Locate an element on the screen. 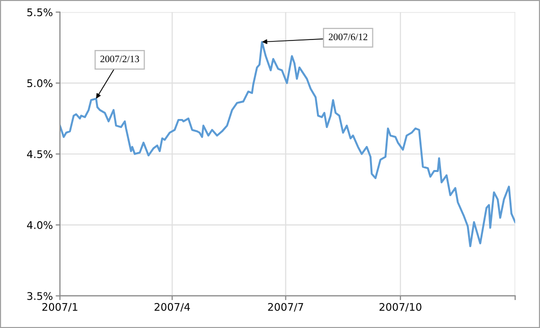 The image size is (540, 328). y-tick-label: 5.0% is located at coordinates (39, 83).